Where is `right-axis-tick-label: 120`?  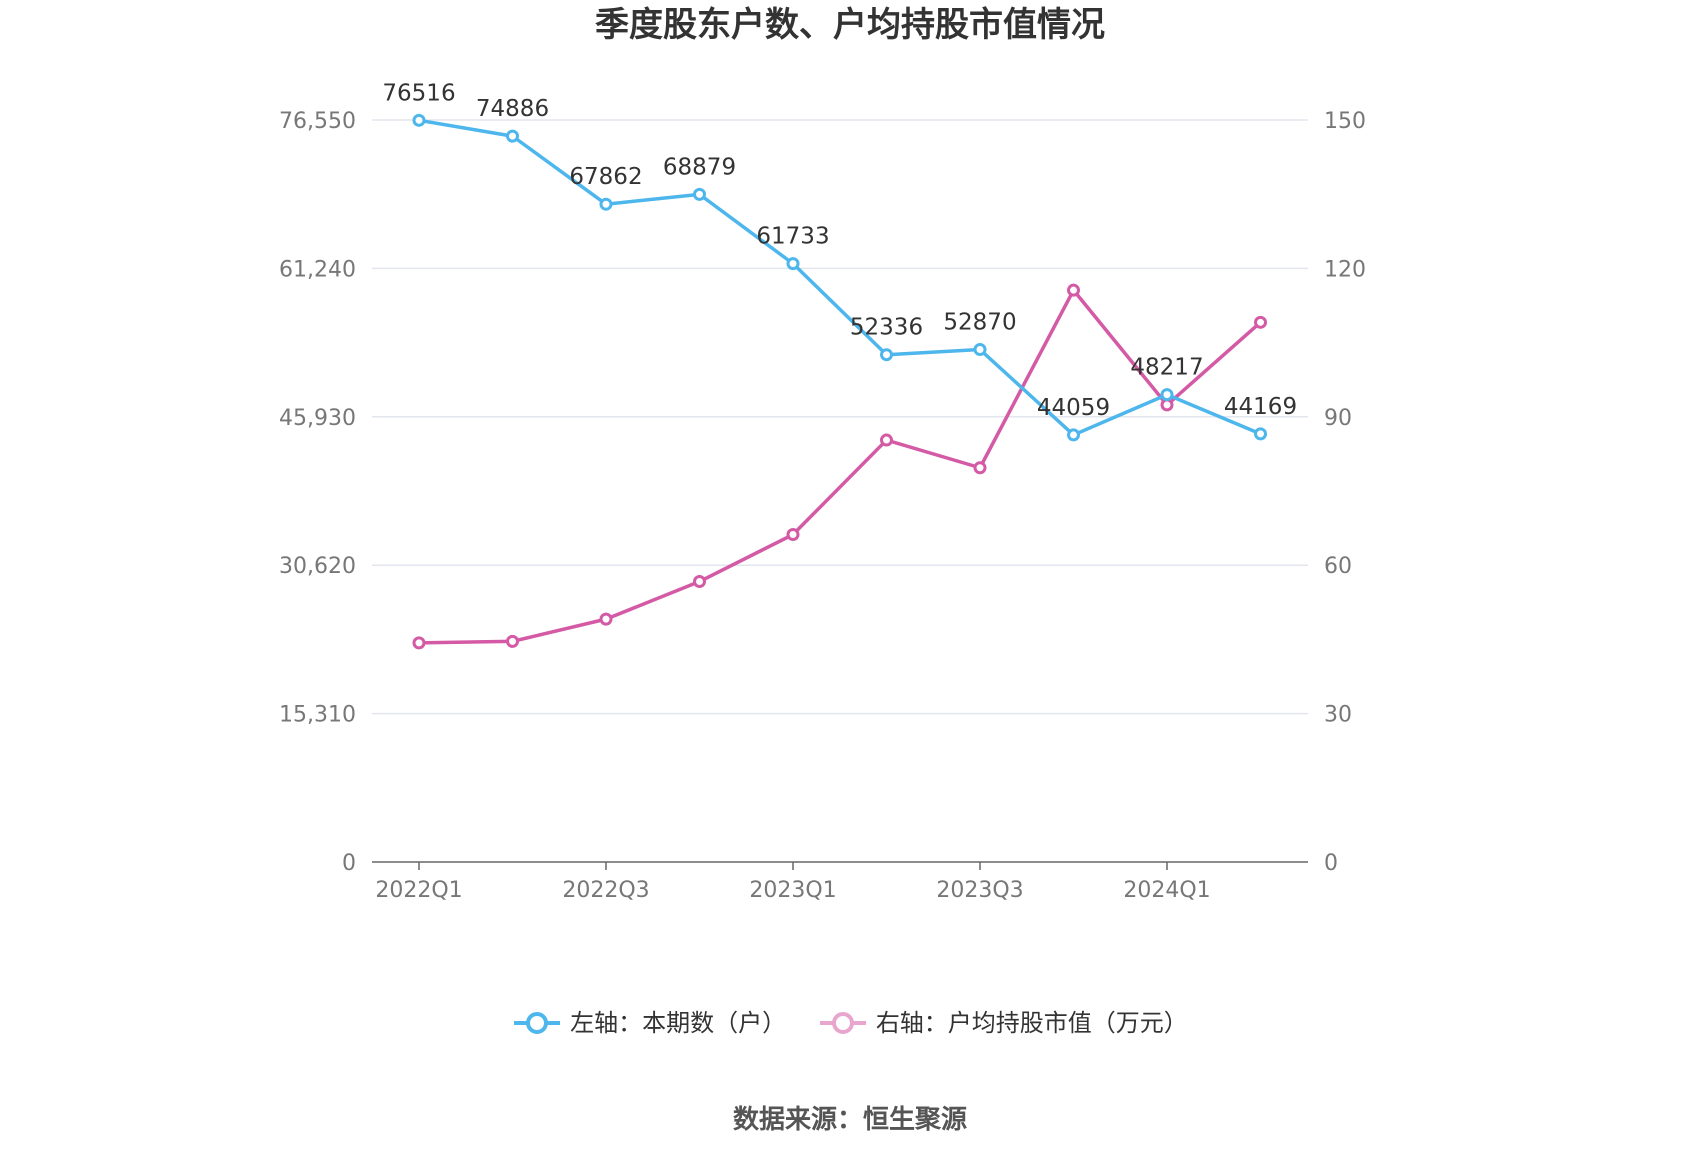
right-axis-tick-label: 120 is located at coordinates (1345, 269).